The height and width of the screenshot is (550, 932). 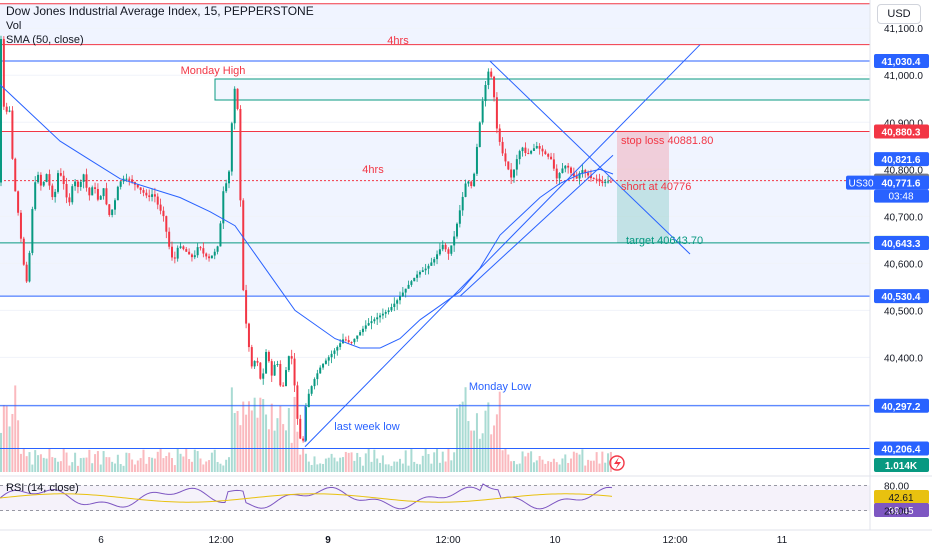 What do you see at coordinates (14, 26) in the screenshot?
I see `vol-indicator-label: Vol` at bounding box center [14, 26].